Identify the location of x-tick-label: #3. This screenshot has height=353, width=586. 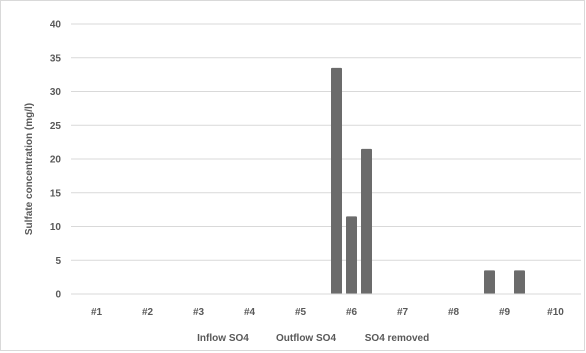
(199, 312).